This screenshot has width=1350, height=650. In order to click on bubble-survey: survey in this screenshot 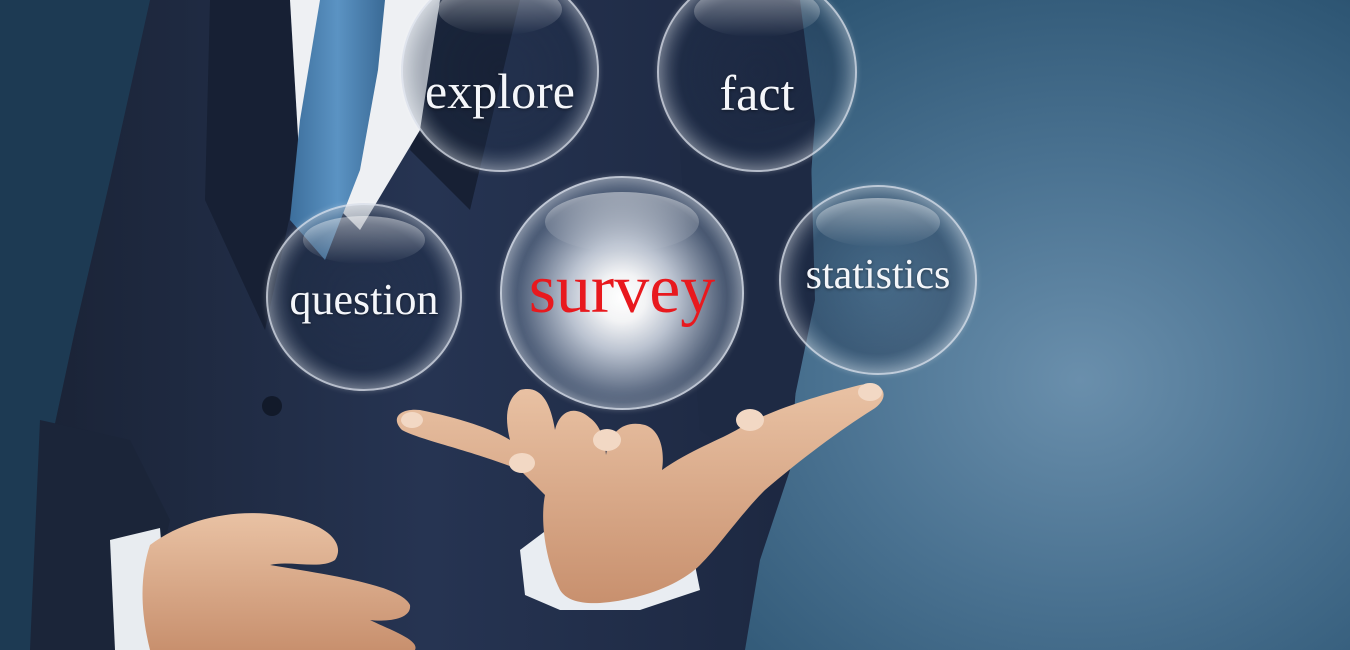, I will do `click(622, 293)`.